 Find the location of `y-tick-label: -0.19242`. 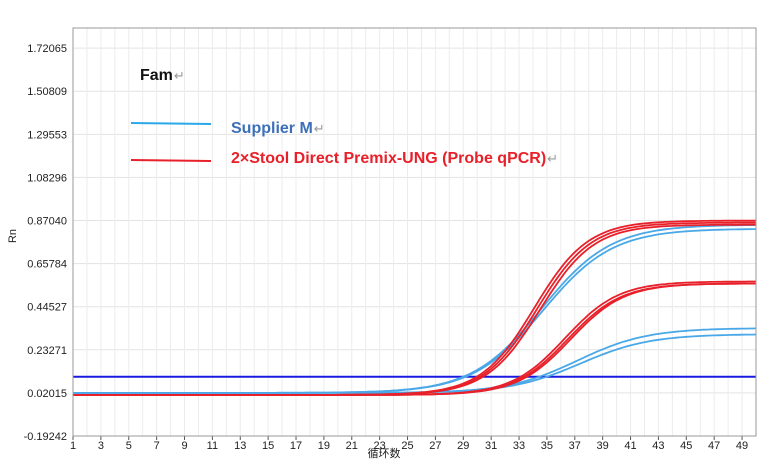

y-tick-label: -0.19242 is located at coordinates (45, 437).